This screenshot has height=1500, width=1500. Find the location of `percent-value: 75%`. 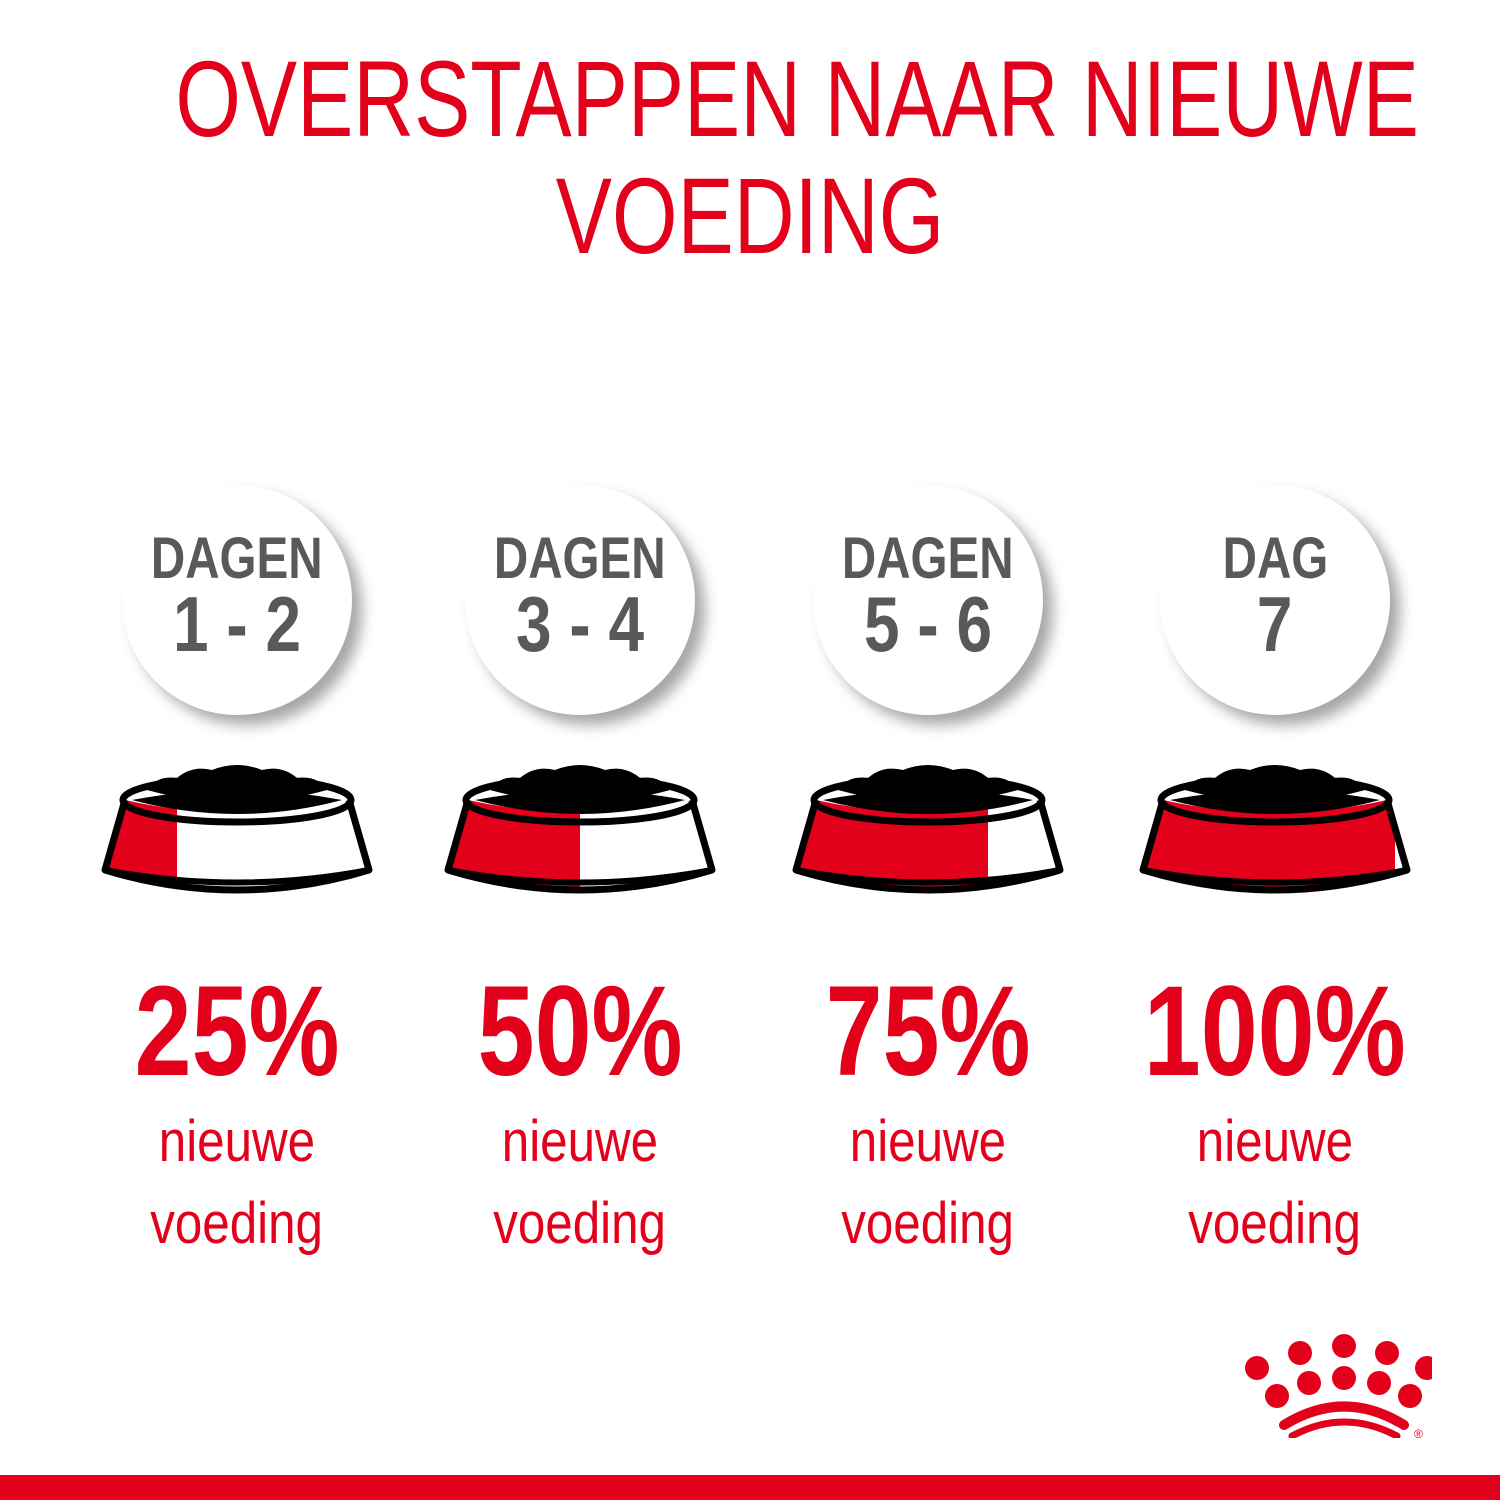

percent-value: 75% is located at coordinates (928, 1031).